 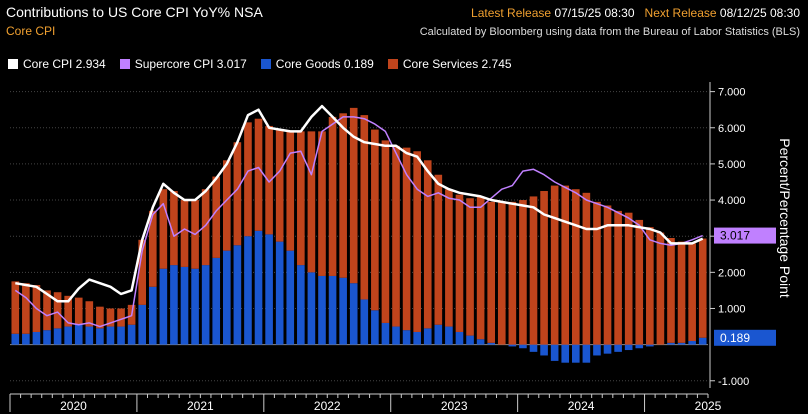 I want to click on last-value-label: 0.189, so click(x=735, y=338).